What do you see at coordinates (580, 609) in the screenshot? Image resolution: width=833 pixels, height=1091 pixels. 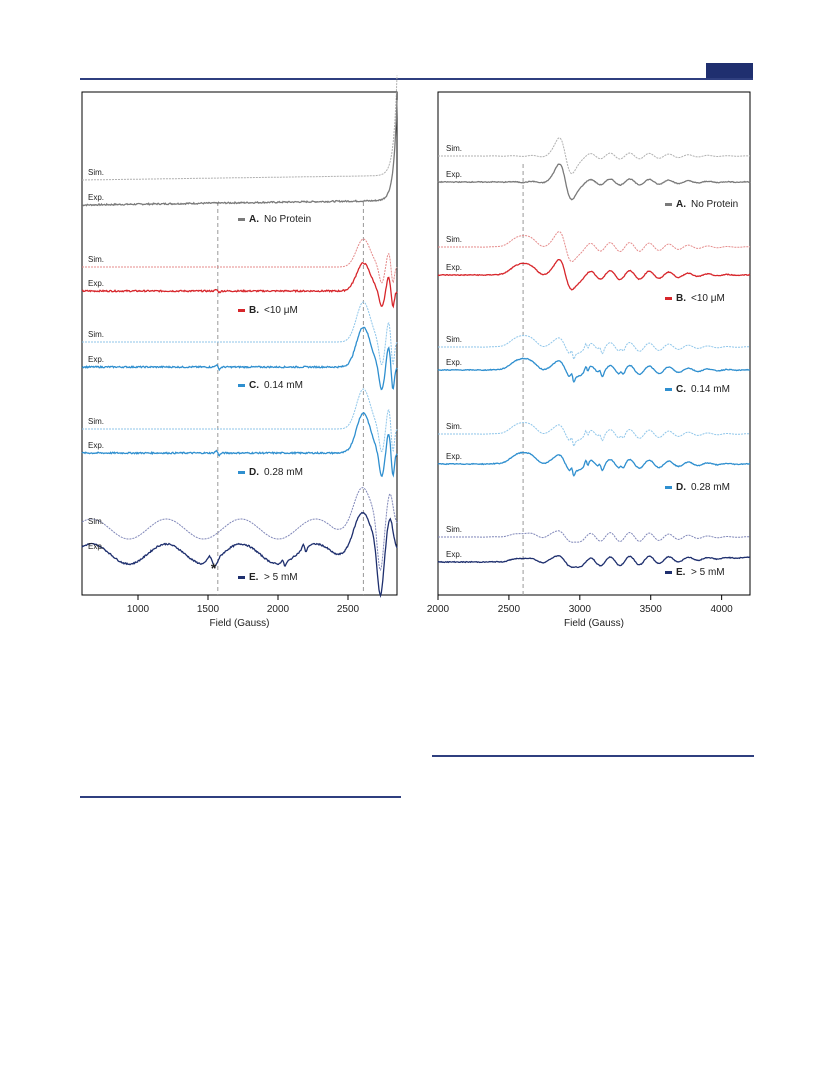 I see `x-tick-label: 3000` at bounding box center [580, 609].